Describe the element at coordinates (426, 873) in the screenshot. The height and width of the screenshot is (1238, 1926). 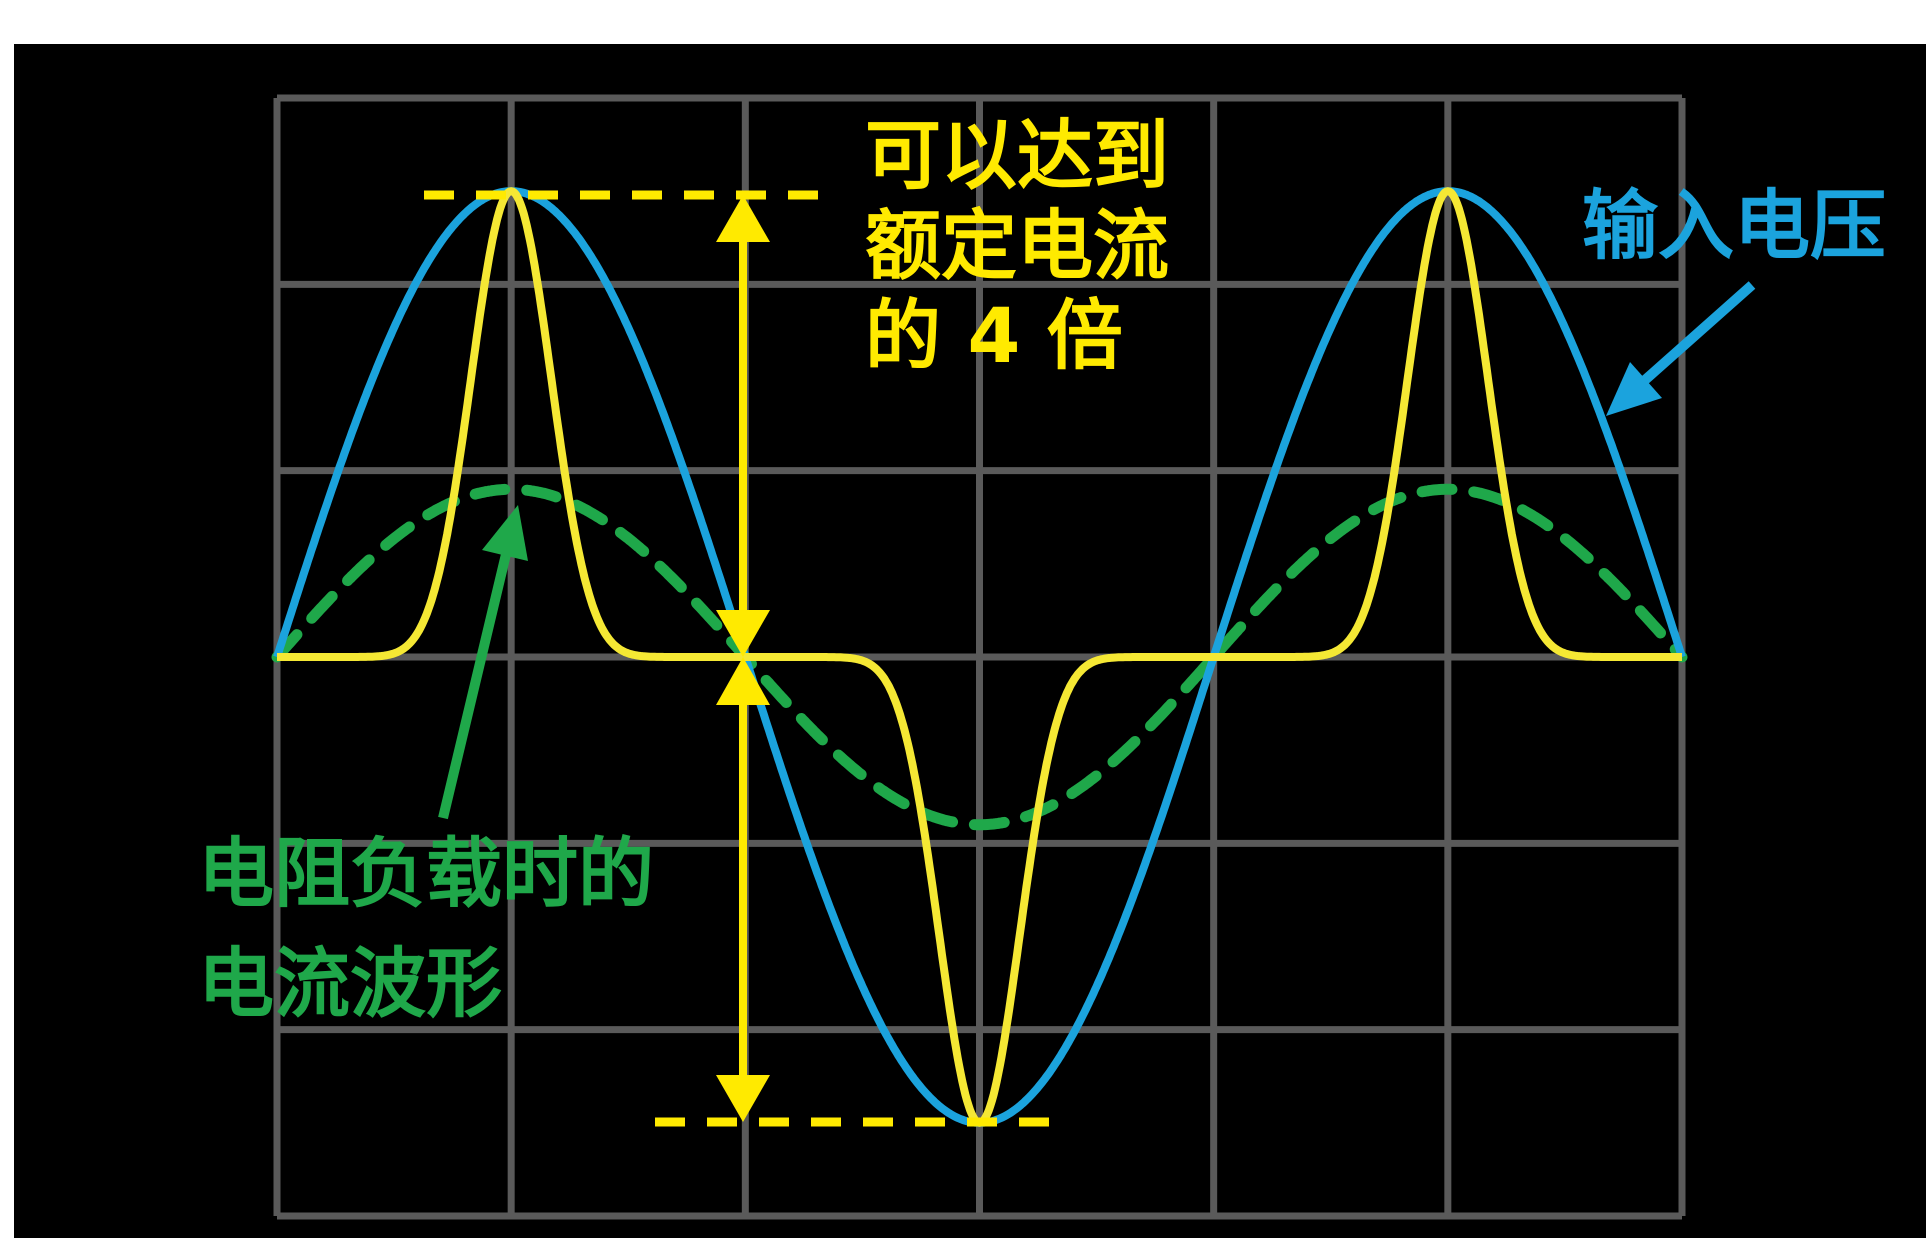
I see `resistive-current-label-line-1: 电阻负载时的` at that location.